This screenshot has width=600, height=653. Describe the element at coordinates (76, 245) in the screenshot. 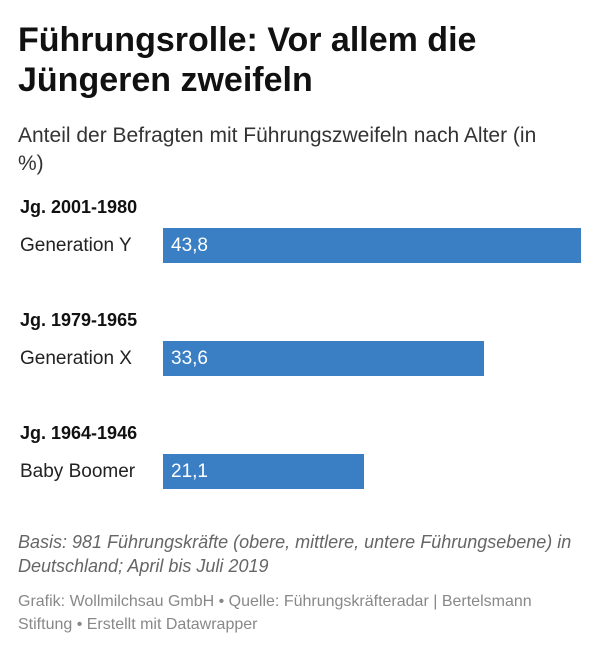

I see `category-label: Generation Y` at that location.